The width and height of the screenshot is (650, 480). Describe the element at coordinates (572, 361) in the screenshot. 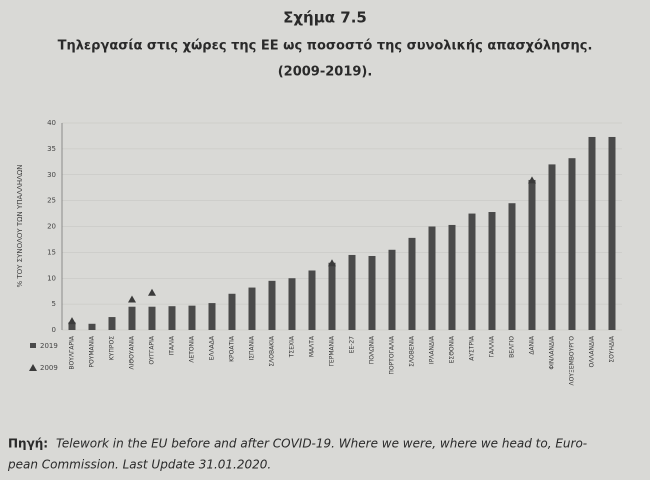

I see `x-tick-label: ΛΟΥΞΕΜΒΟΥΡΓΟ` at that location.